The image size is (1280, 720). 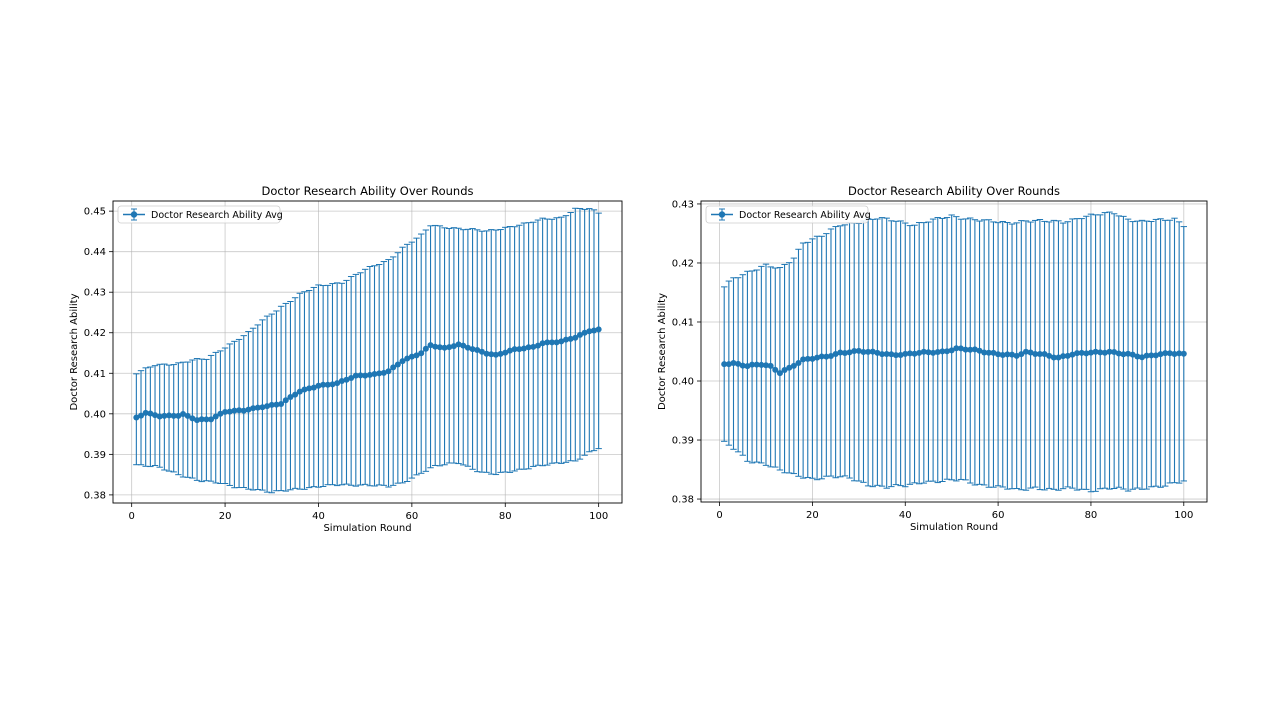 I want to click on x-tick-label: 40, so click(x=318, y=516).